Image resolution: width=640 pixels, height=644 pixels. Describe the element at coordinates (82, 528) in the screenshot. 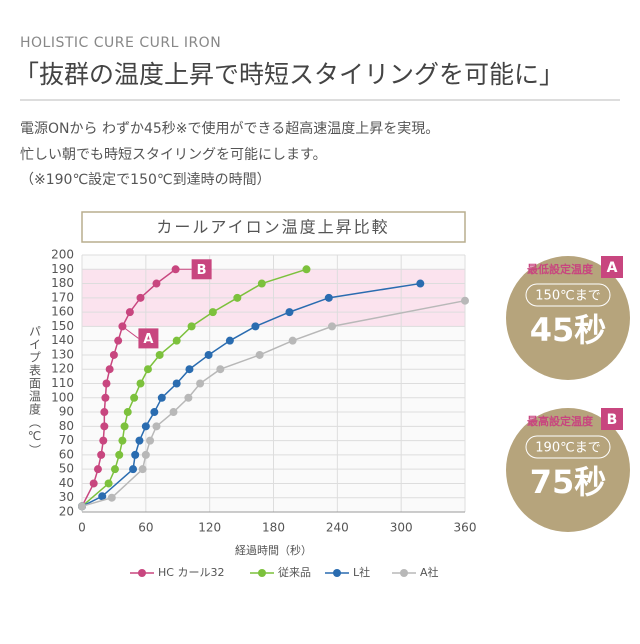

I see `x-tick-label: 0` at that location.